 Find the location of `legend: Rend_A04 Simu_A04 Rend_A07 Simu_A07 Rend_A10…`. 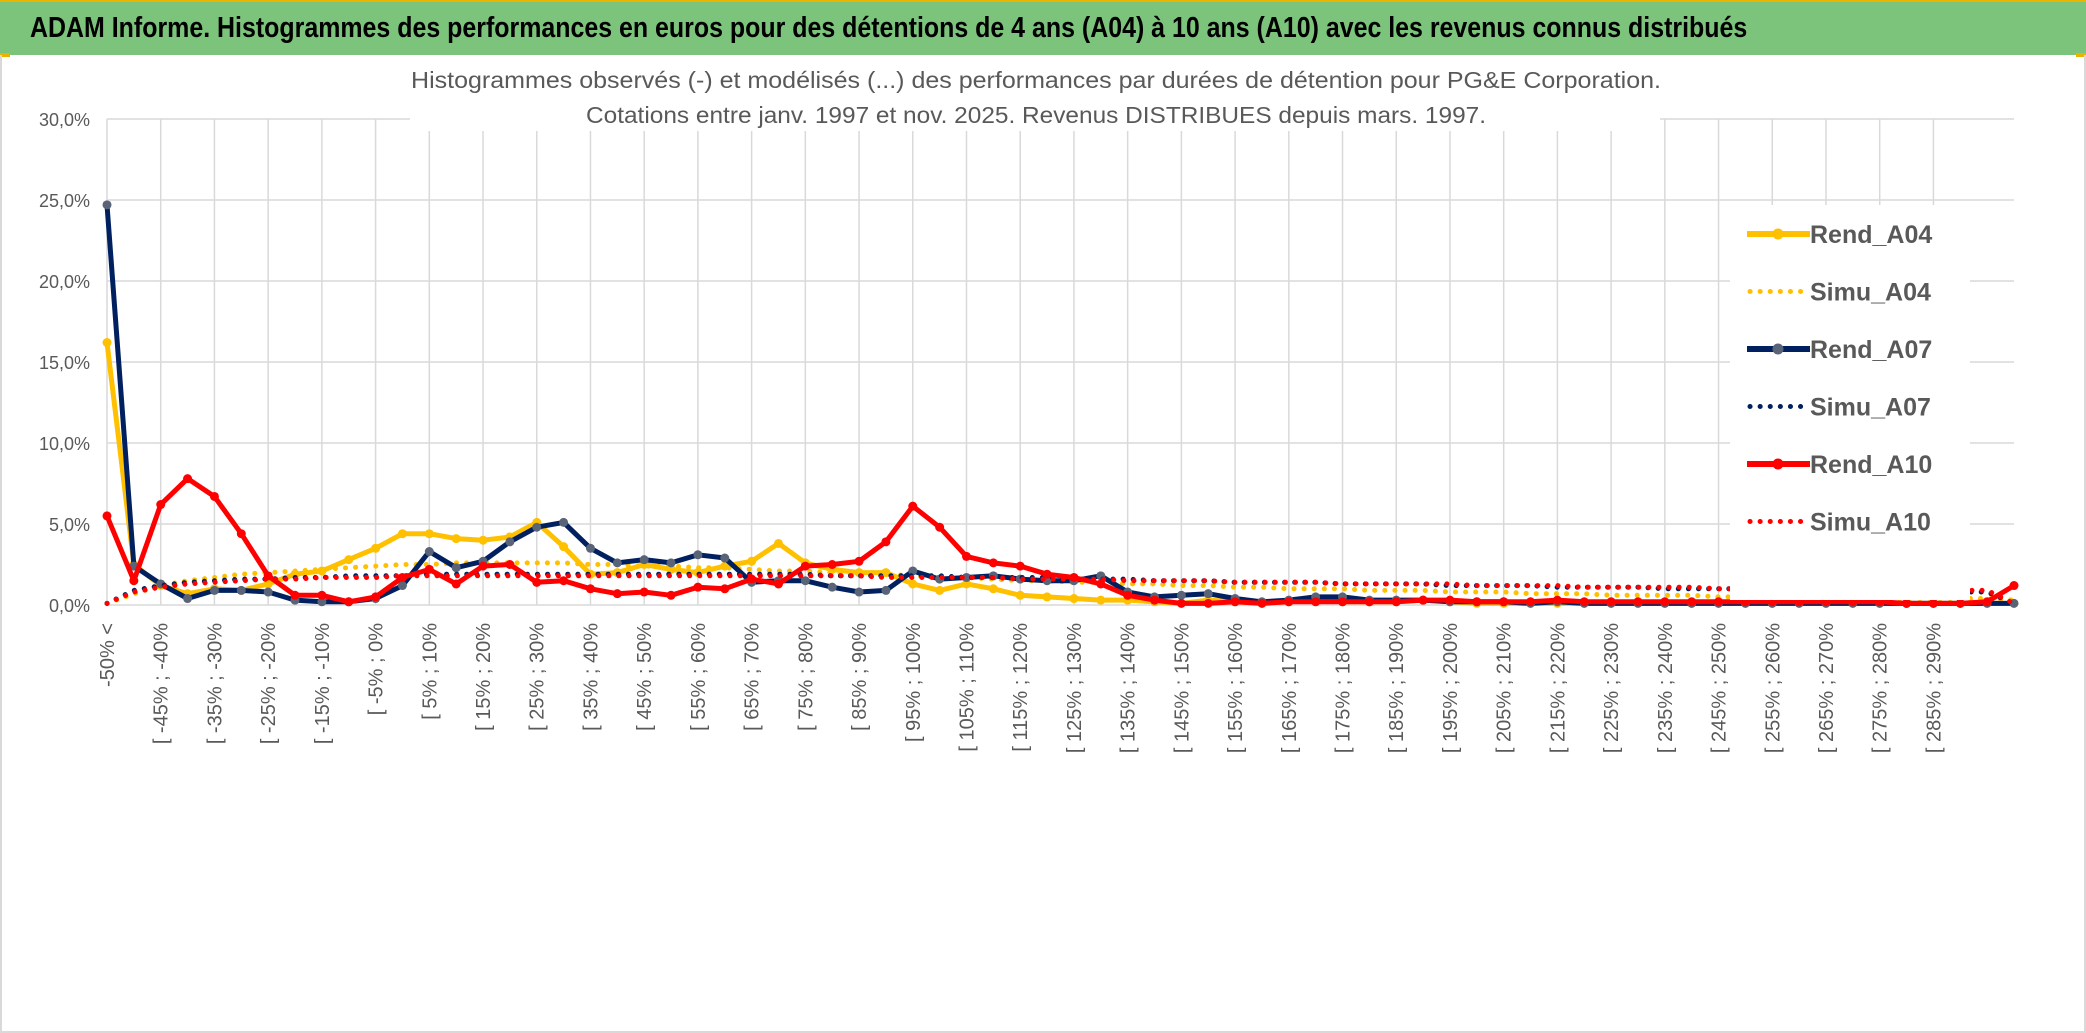

legend: Rend_A04 Simu_A04 Rend_A07 Simu_A07 Rend_A10… is located at coordinates (1850, 402).